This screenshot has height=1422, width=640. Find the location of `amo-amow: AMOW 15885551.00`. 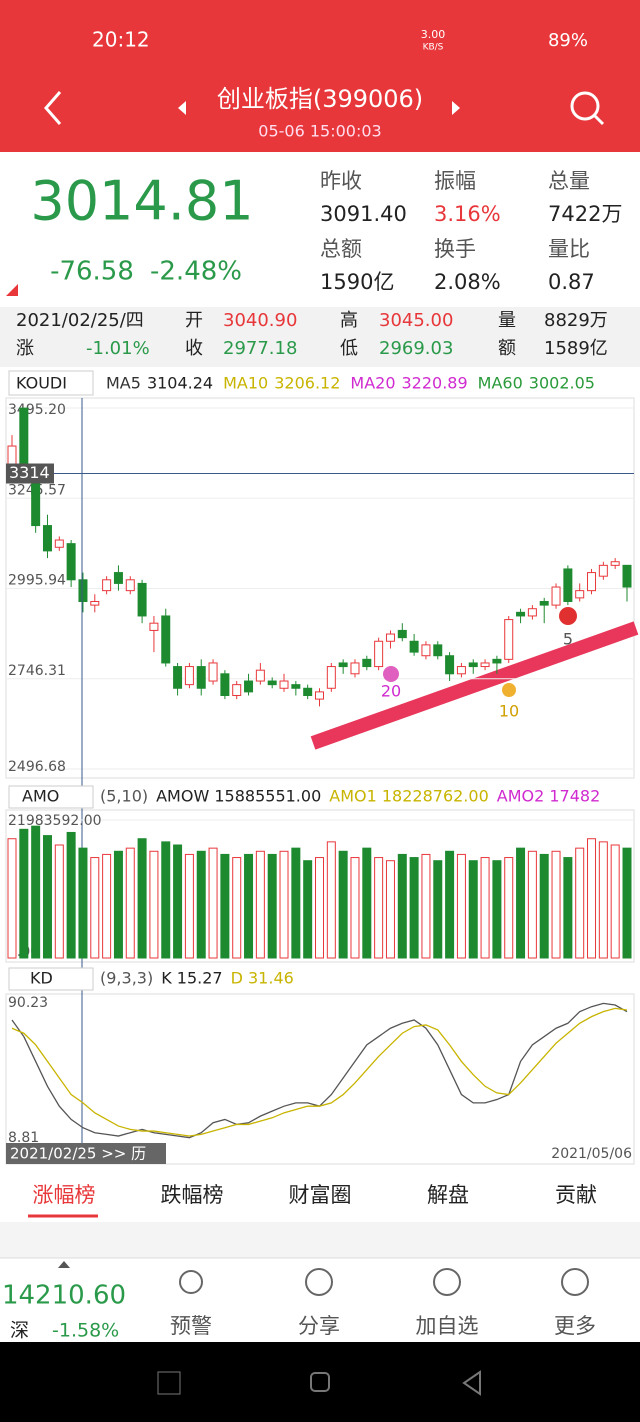

amo-amow: AMOW 15885551.00 is located at coordinates (238, 796).